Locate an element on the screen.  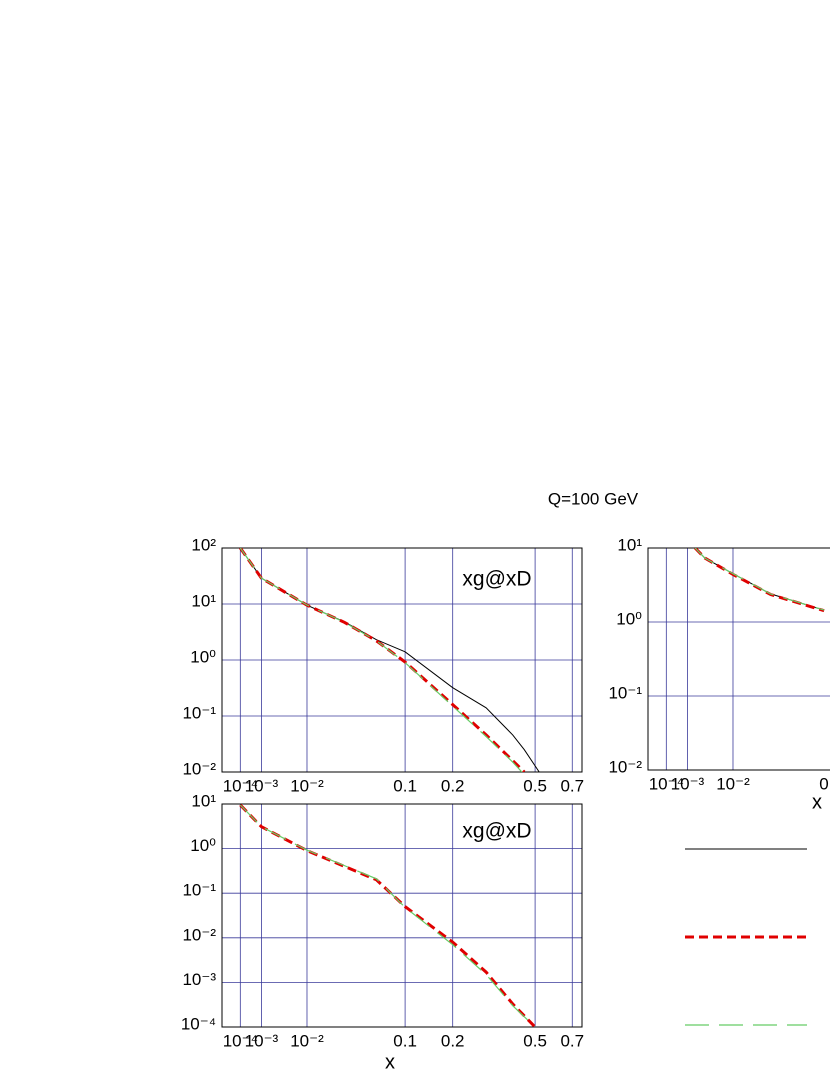
chart-title: Q=100 GeV is located at coordinates (593, 498).